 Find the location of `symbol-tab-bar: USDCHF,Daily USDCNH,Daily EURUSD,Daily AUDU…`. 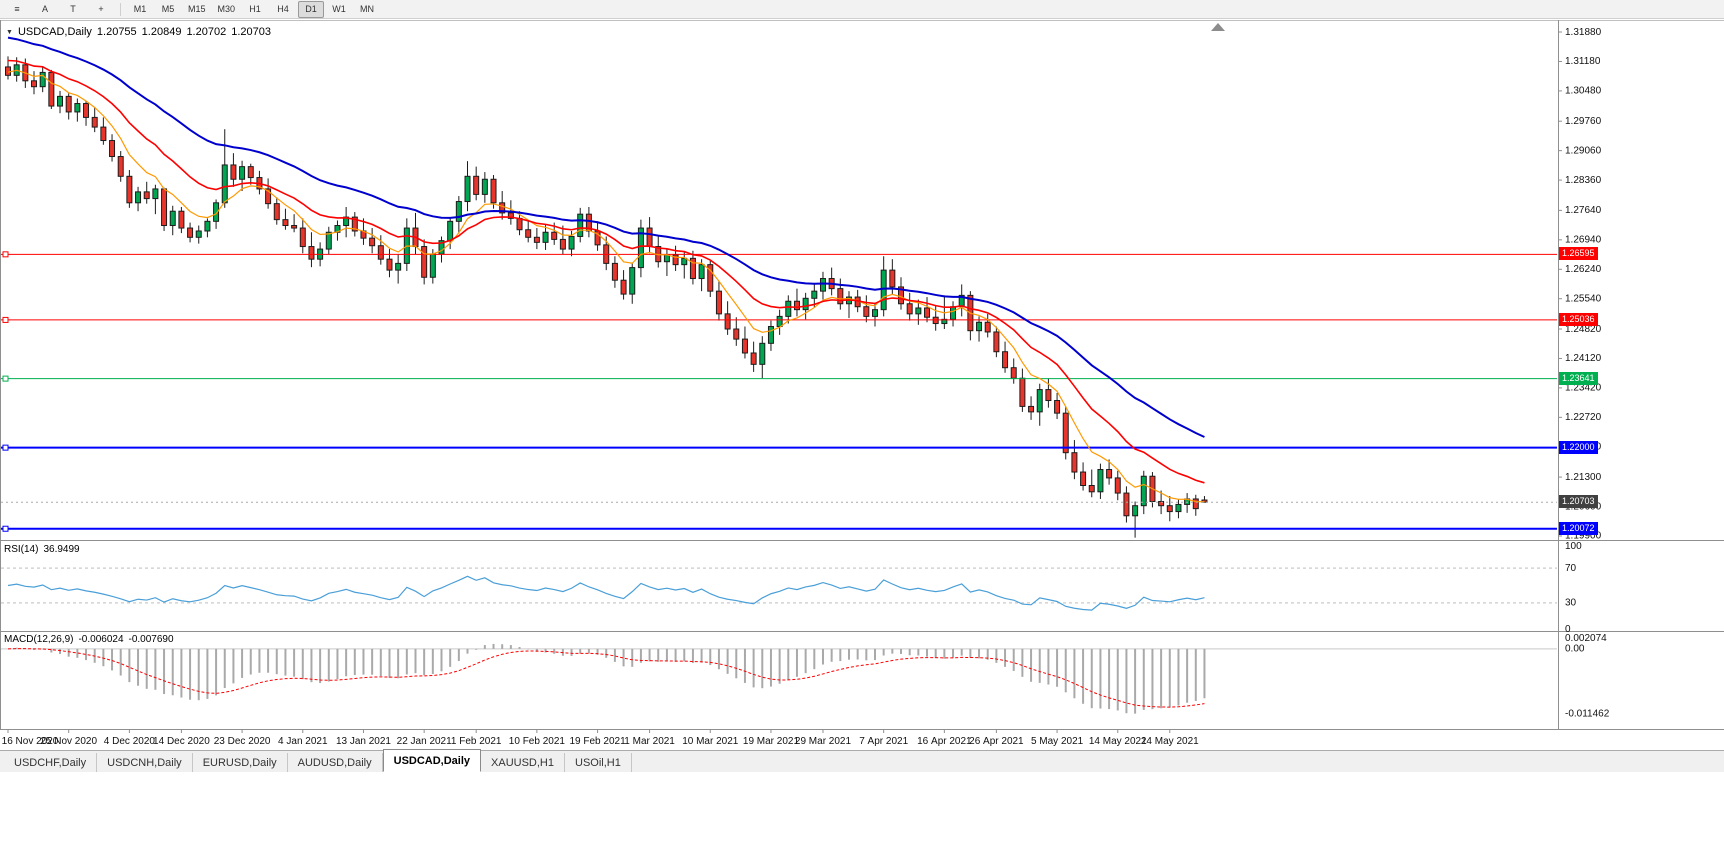

symbol-tab-bar: USDCHF,Daily USDCNH,Daily EURUSD,Daily AUDU… is located at coordinates (862, 760).